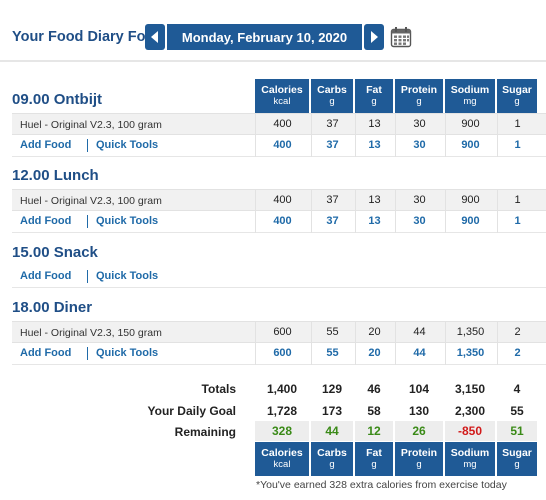 This screenshot has height=500, width=546. Describe the element at coordinates (470, 453) in the screenshot. I see `column-name: Sodium` at that location.